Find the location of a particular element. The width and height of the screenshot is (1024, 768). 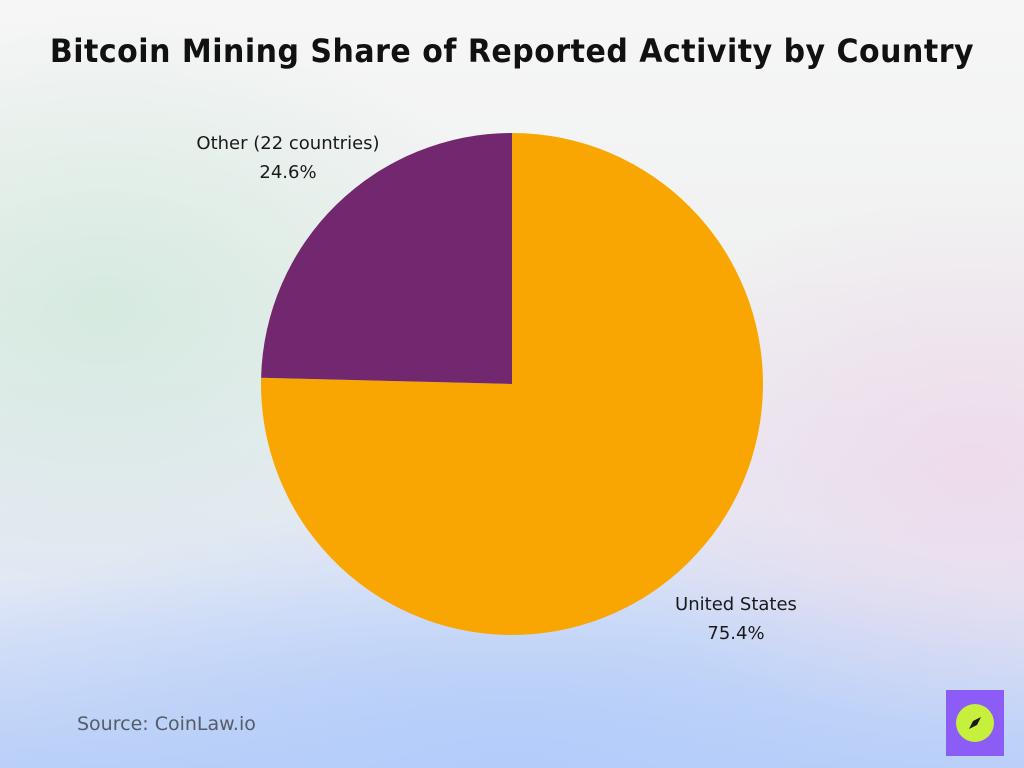

compass-icon is located at coordinates (975, 723).